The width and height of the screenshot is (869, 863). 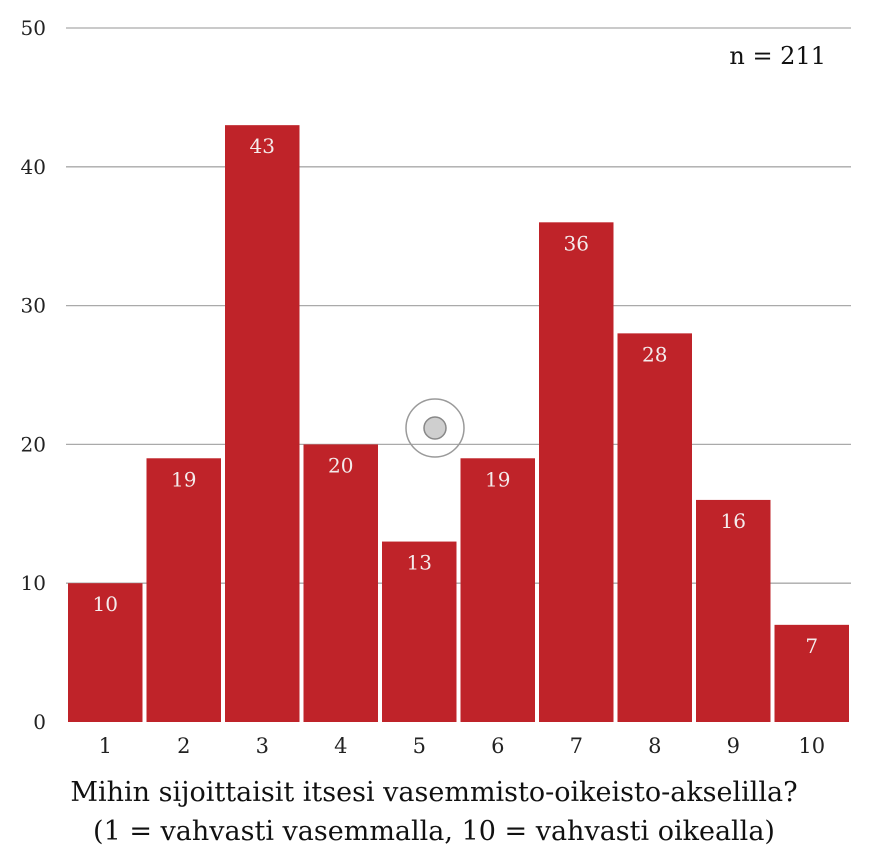 What do you see at coordinates (105, 604) in the screenshot?
I see `bar-value-label: 10` at bounding box center [105, 604].